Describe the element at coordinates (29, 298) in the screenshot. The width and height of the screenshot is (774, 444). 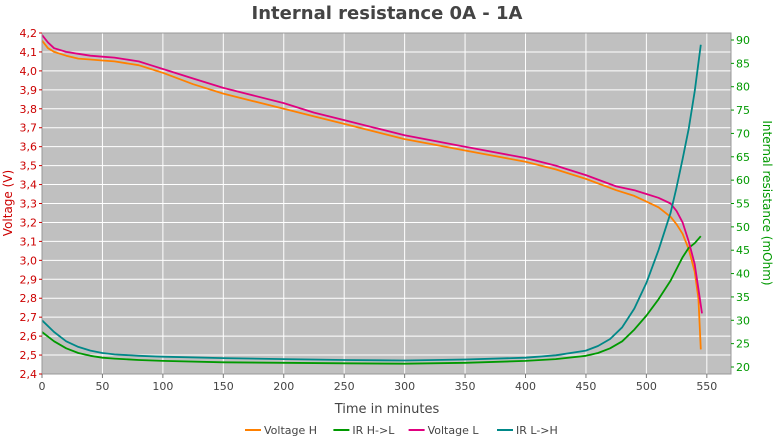
I see `y-left-tick-label: 2,8` at that location.